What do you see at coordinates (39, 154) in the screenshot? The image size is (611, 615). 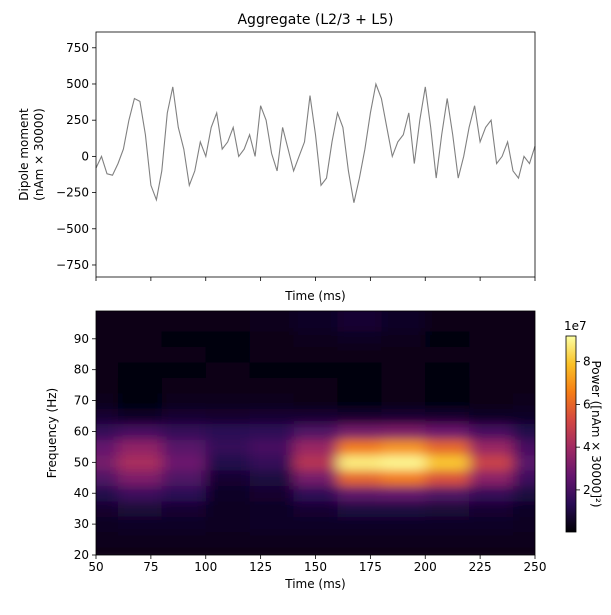 I see `y-axis-label-line: (nAm × 30000)` at bounding box center [39, 154].